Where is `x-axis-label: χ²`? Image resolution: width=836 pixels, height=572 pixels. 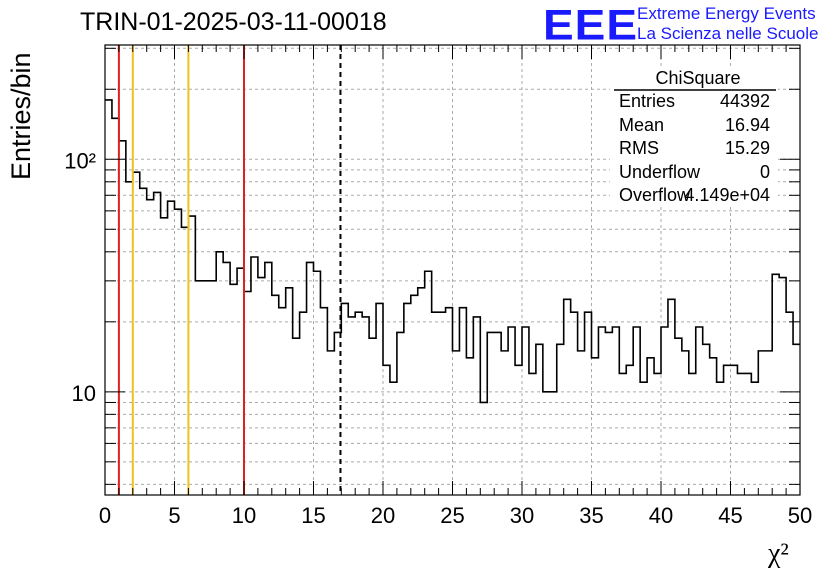
x-axis-label: χ² is located at coordinates (778, 553).